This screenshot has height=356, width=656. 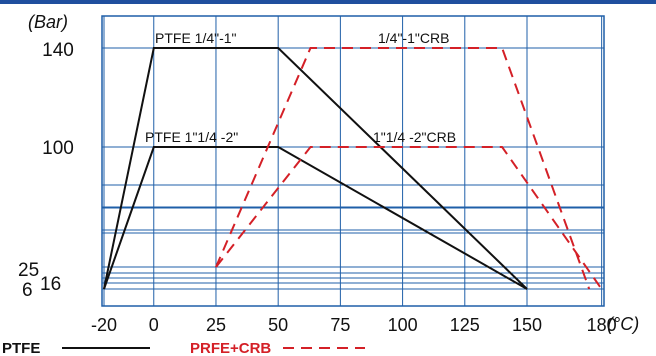 I want to click on x-axis-label: (°C), so click(x=623, y=324).